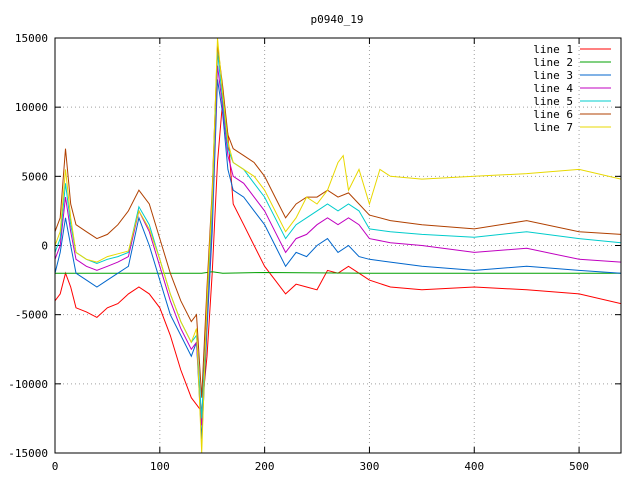 Image resolution: width=640 pixels, height=480 pixels. I want to click on legend-label-4: line 4, so click(553, 88).